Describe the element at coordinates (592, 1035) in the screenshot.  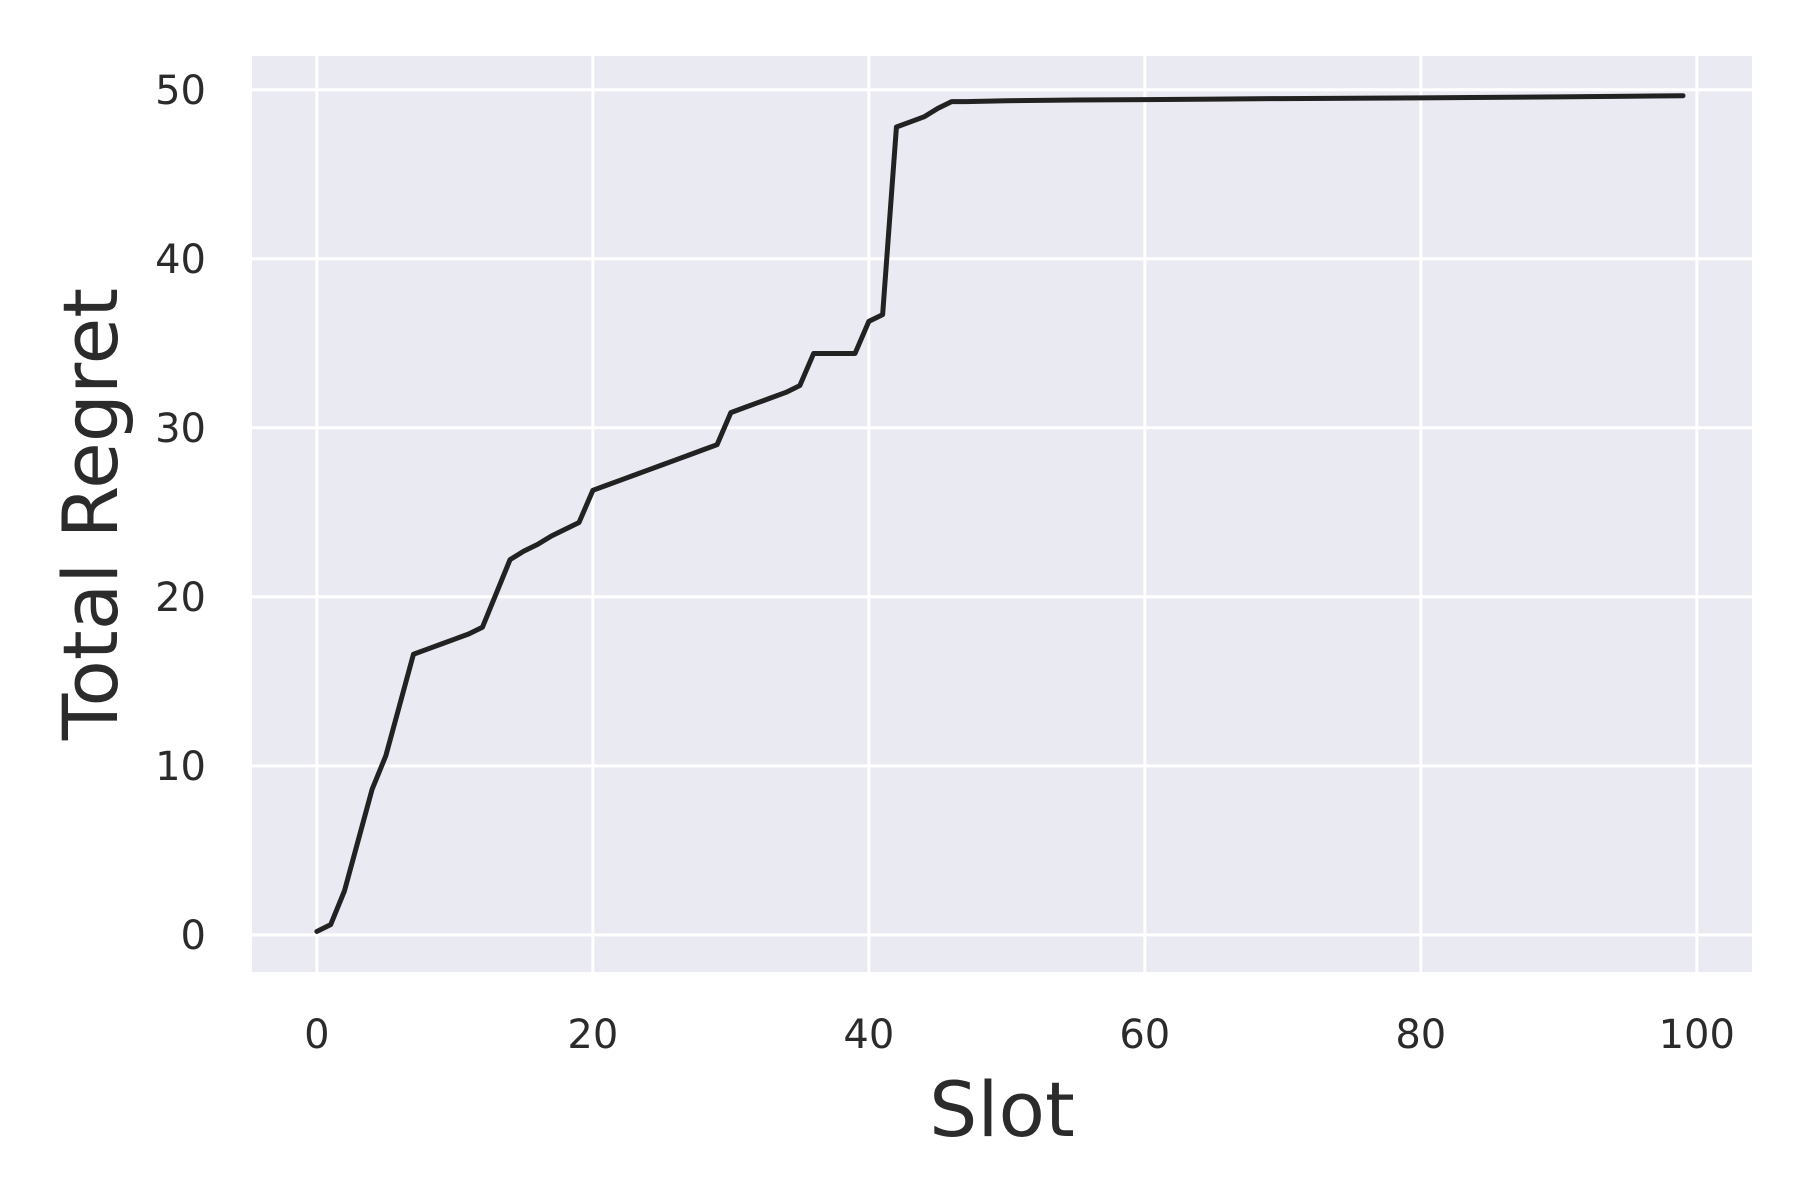
I see `x-tick-label: 20` at that location.